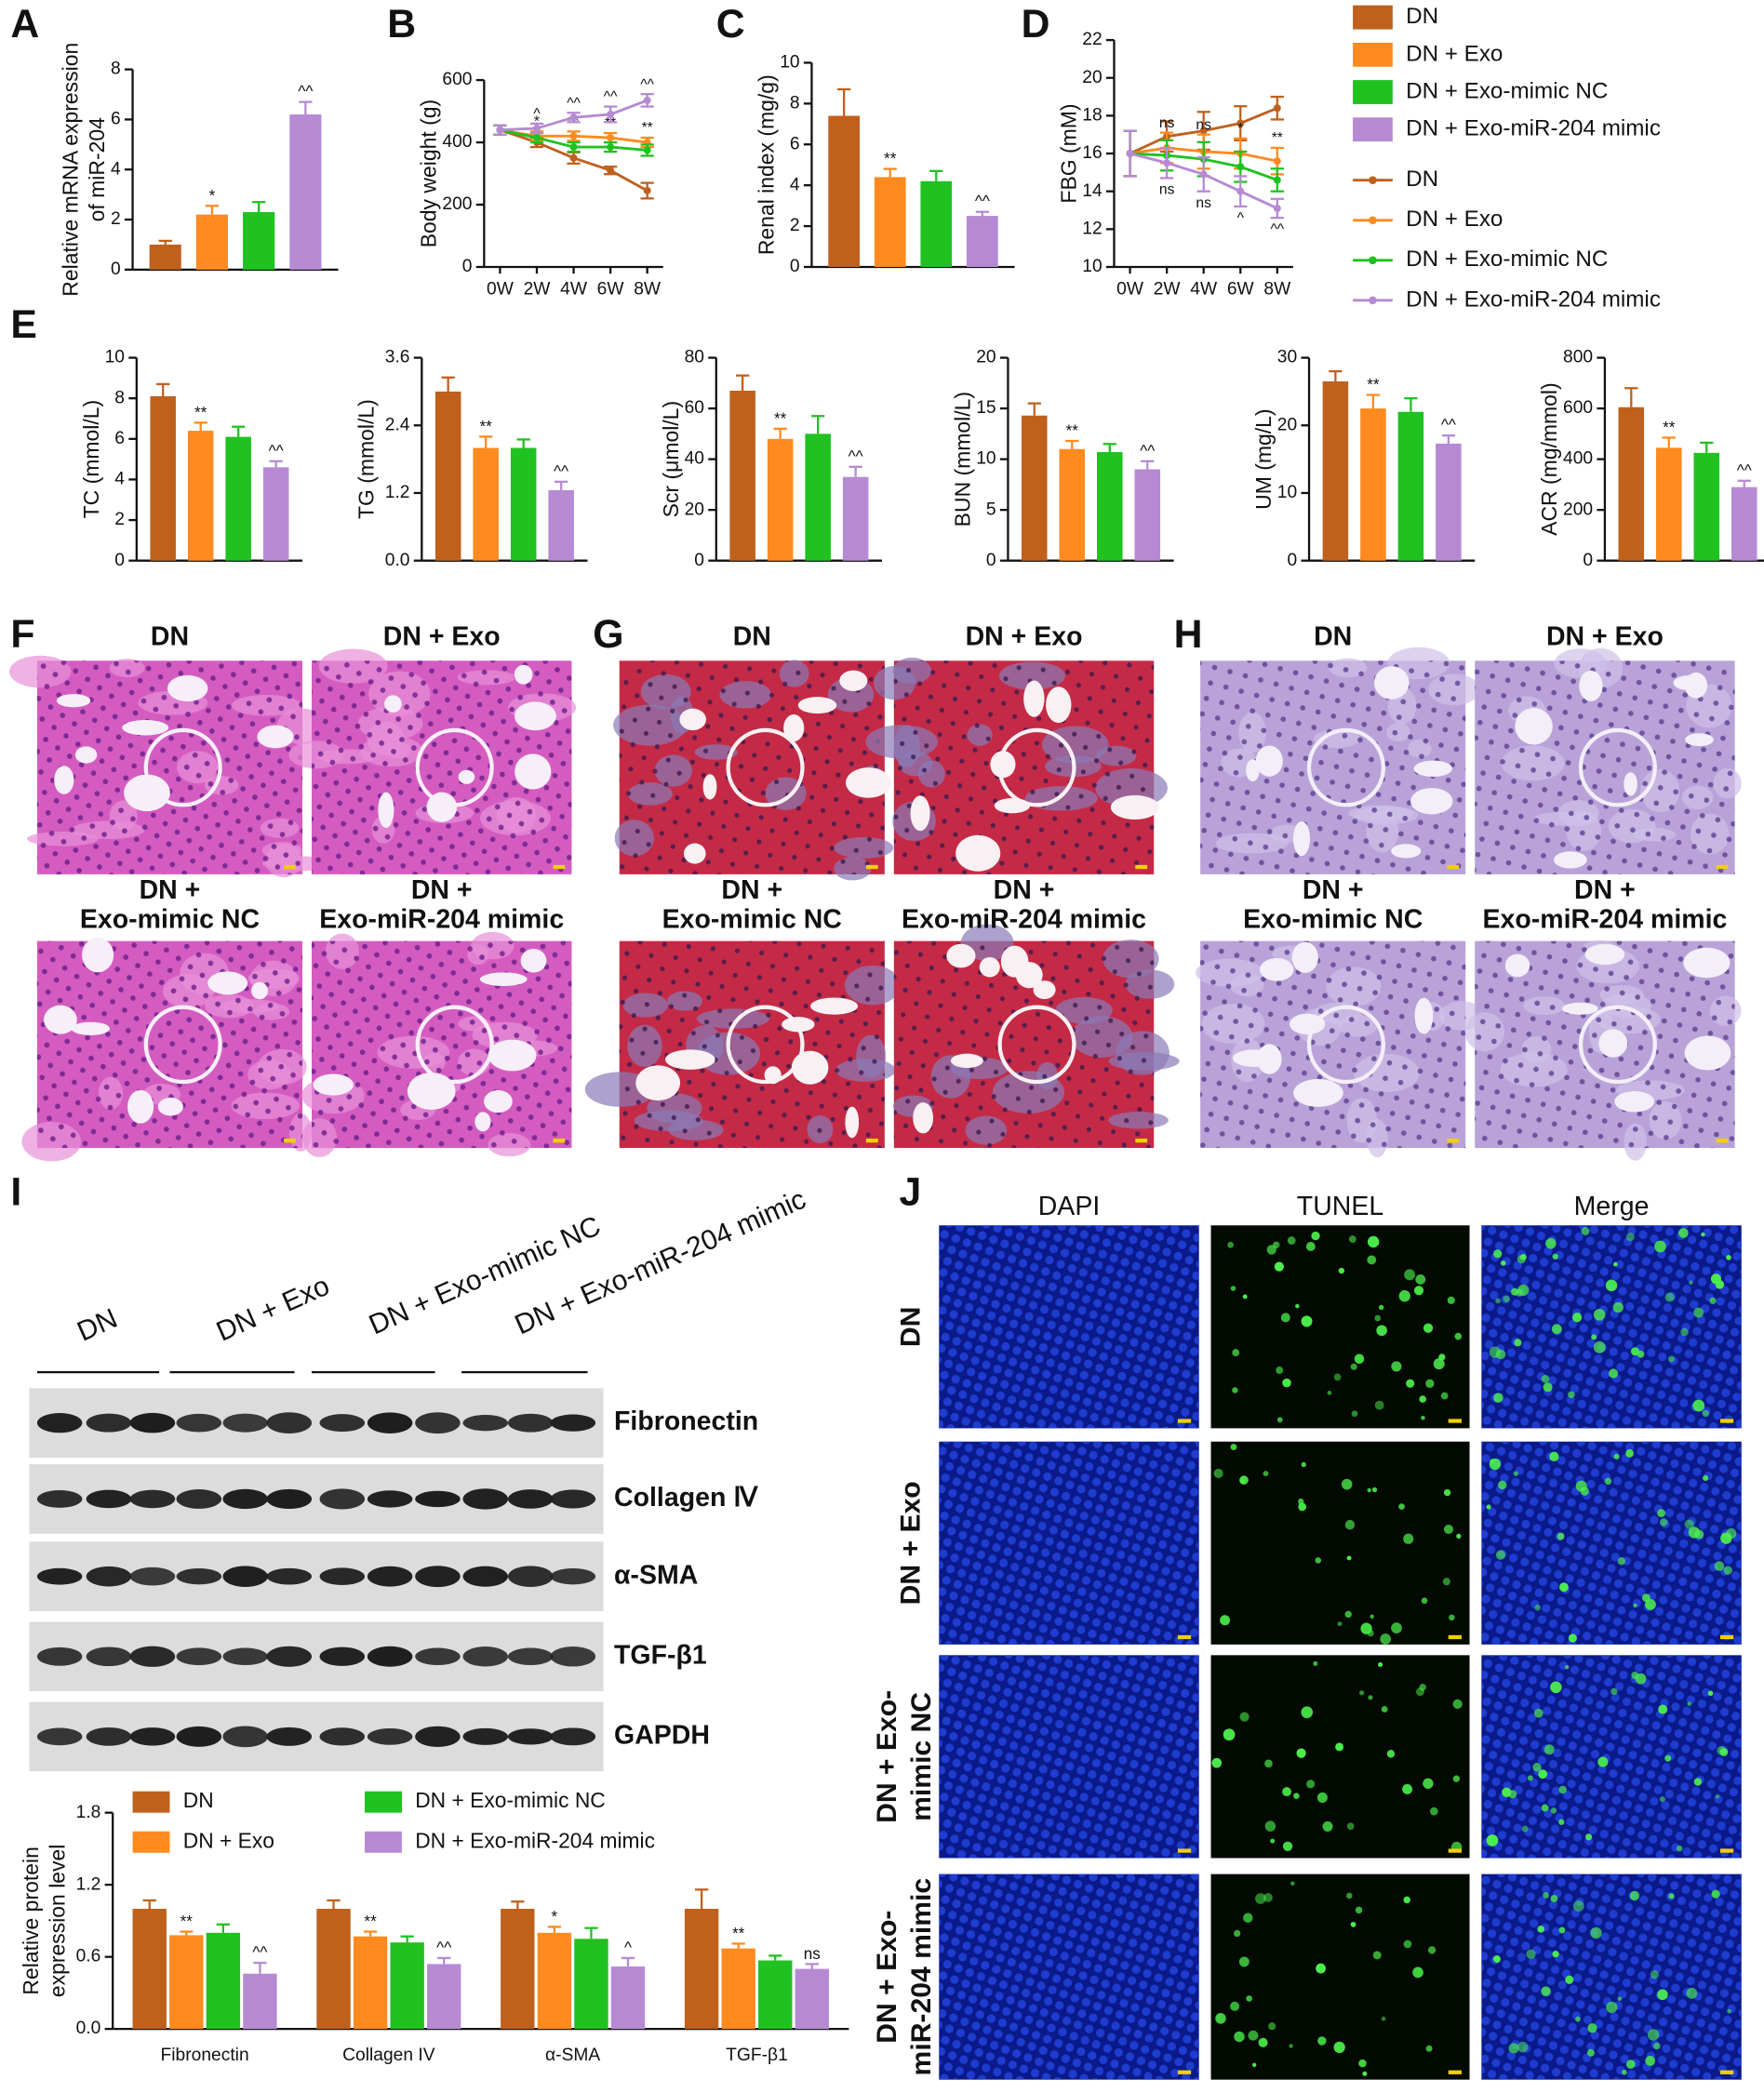  What do you see at coordinates (991, 509) in the screenshot?
I see `y-tick-label: 5` at bounding box center [991, 509].